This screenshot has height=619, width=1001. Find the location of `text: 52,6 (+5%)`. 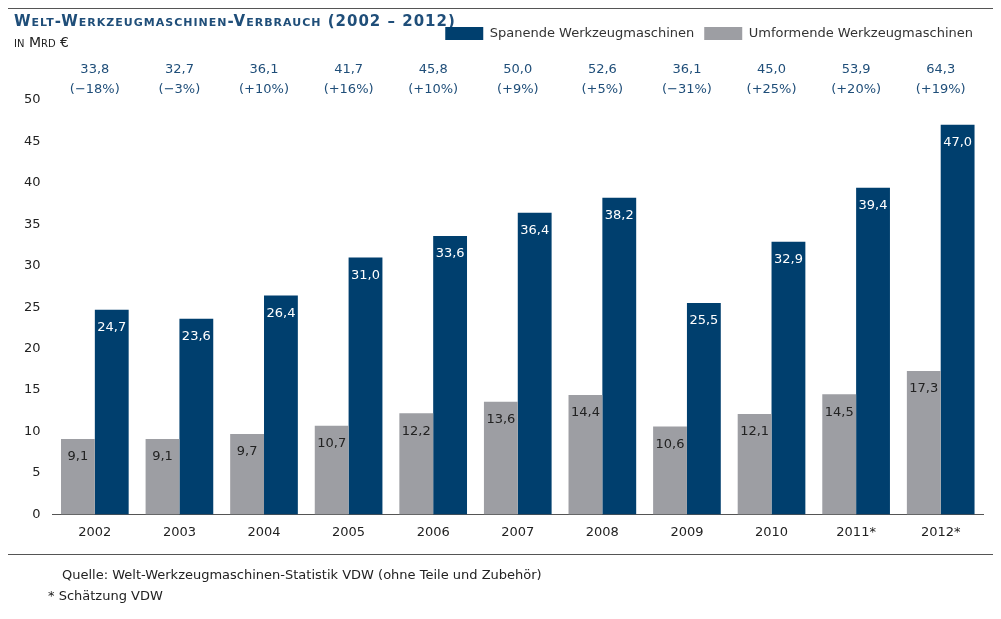

text: 52,6 (+5%) is located at coordinates (602, 79).